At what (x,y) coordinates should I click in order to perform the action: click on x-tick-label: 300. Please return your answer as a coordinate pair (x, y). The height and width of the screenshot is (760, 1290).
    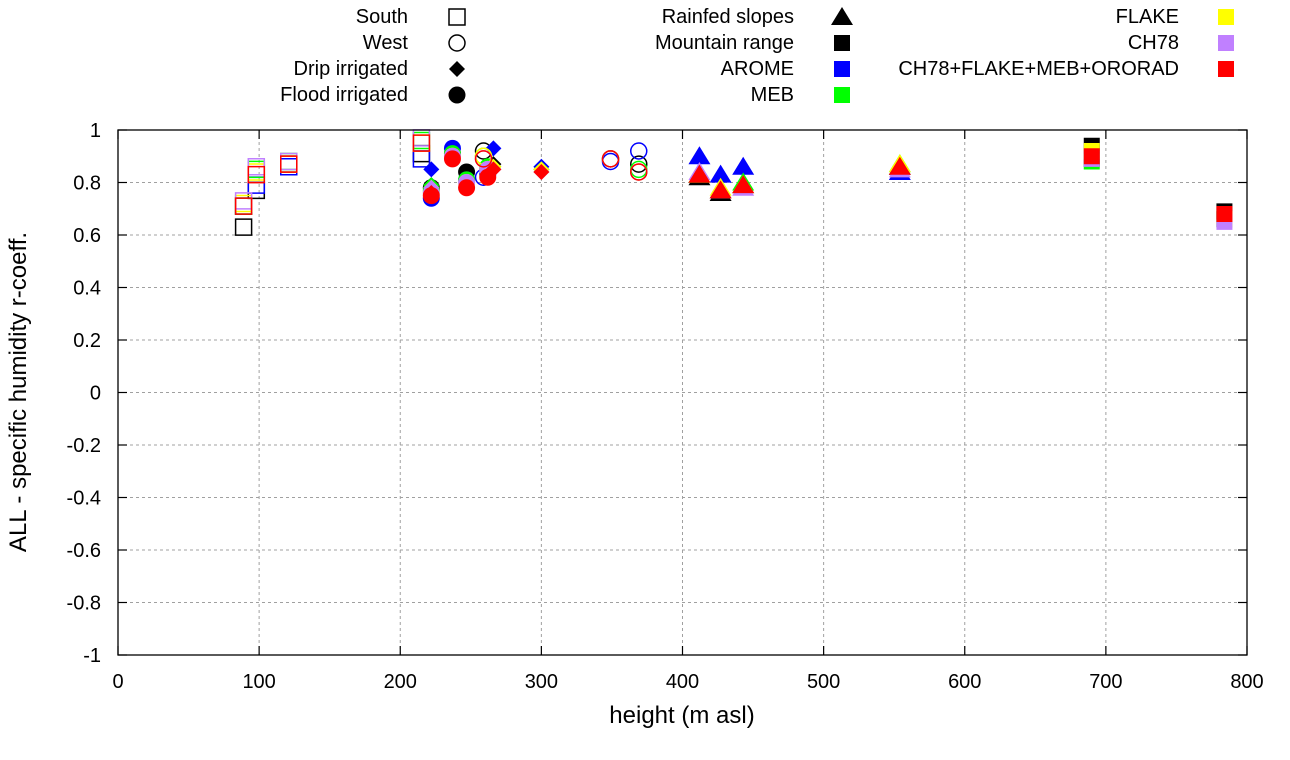
    Looking at the image, I should click on (541, 682).